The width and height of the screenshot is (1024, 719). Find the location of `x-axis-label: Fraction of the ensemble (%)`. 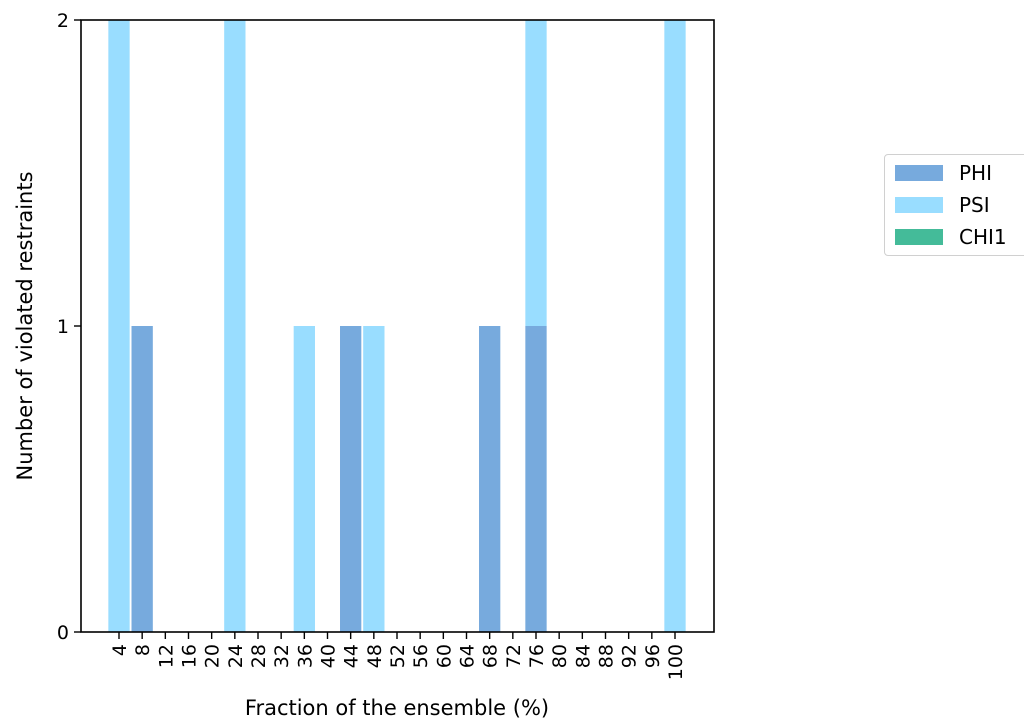

x-axis-label: Fraction of the ensemble (%) is located at coordinates (397, 707).